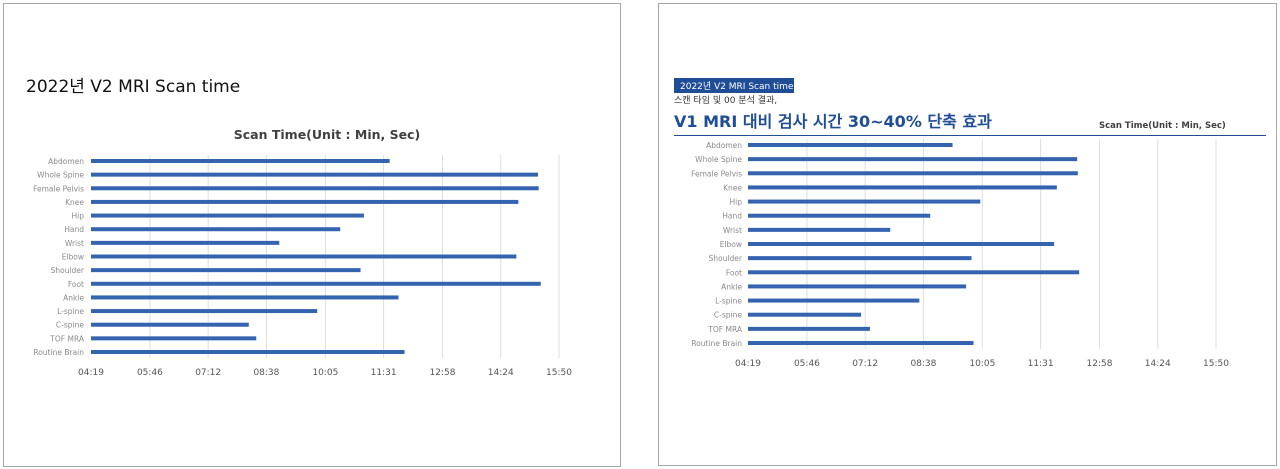  I want to click on right-chart-title: Scan Time(Unit : Min, Sec), so click(1162, 126).